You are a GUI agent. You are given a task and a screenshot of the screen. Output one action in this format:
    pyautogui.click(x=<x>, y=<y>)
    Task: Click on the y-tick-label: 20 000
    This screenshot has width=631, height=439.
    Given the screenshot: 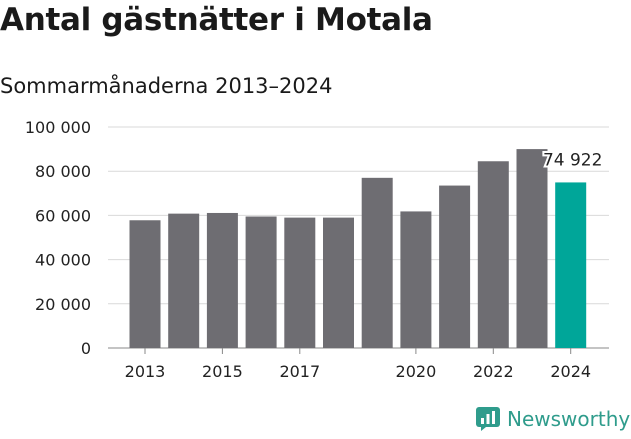 What is the action you would take?
    pyautogui.click(x=63, y=304)
    